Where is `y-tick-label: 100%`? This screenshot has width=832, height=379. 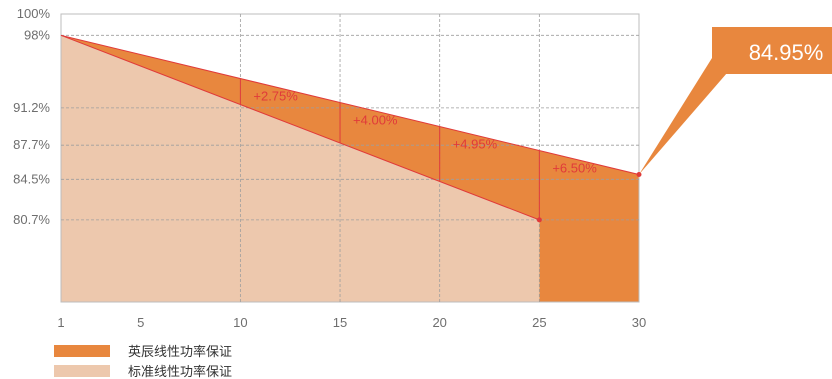 y-tick-label: 100% is located at coordinates (34, 13).